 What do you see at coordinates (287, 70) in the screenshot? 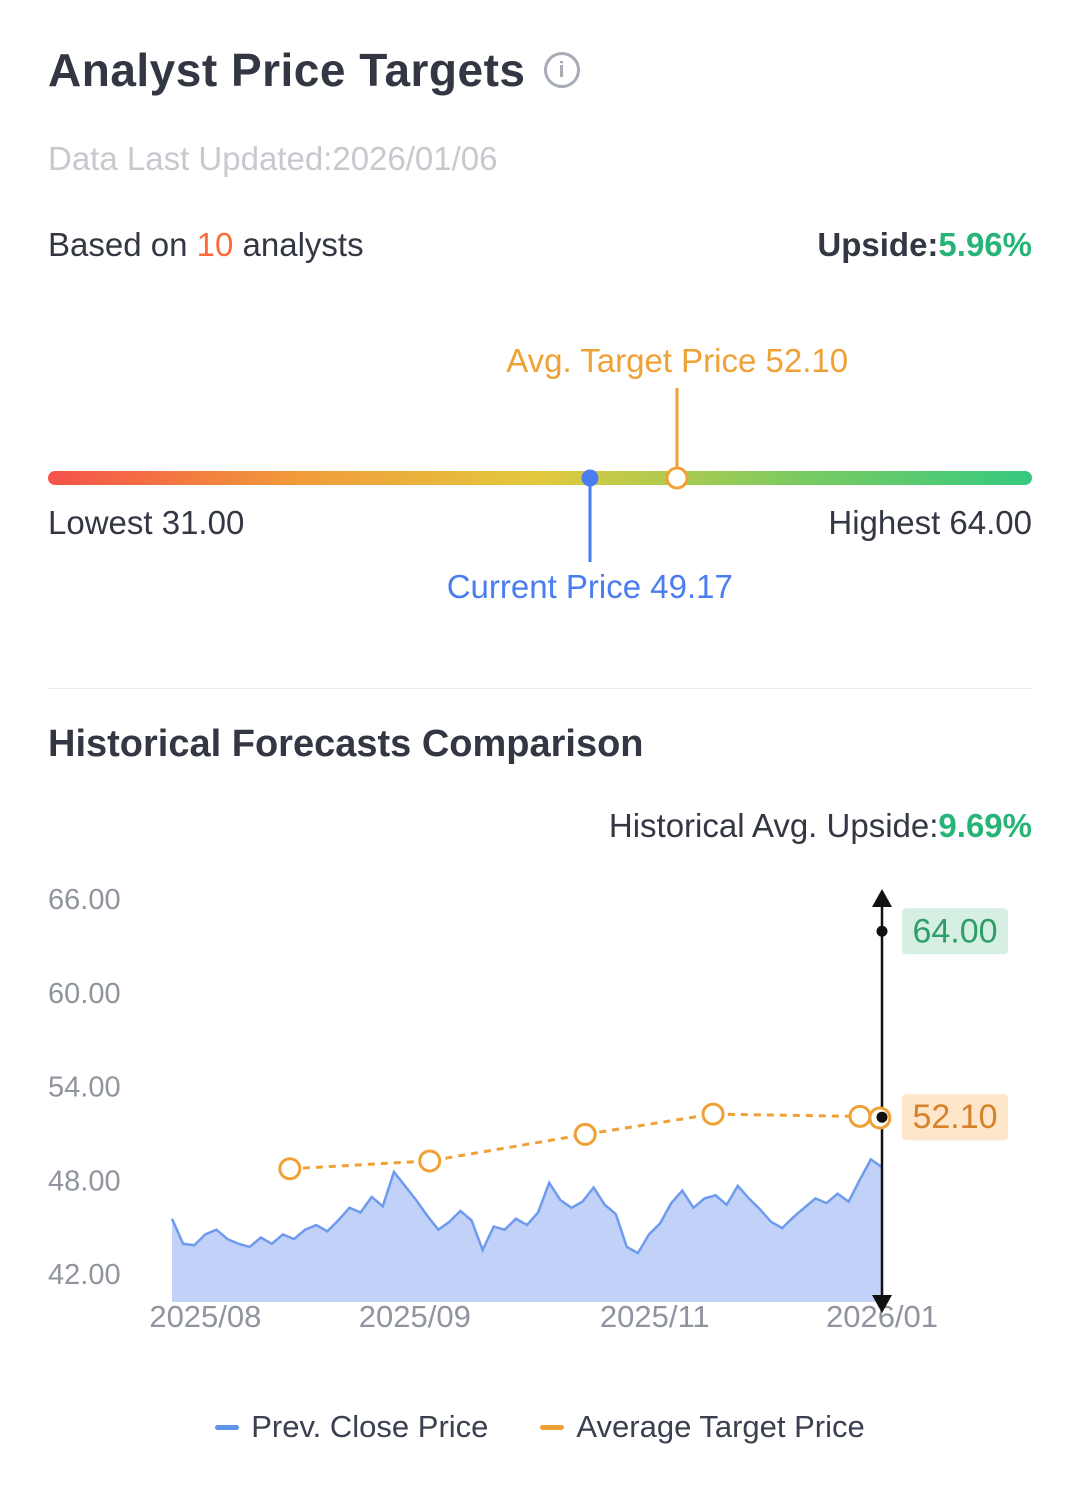
I see `page-title: Analyst Price Targets` at bounding box center [287, 70].